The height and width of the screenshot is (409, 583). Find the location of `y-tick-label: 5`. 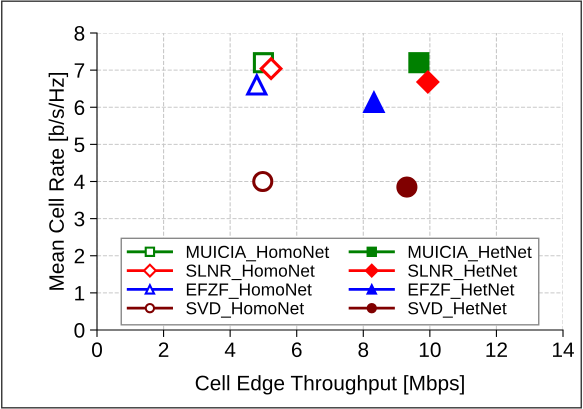

y-tick-label: 5 is located at coordinates (79, 145).